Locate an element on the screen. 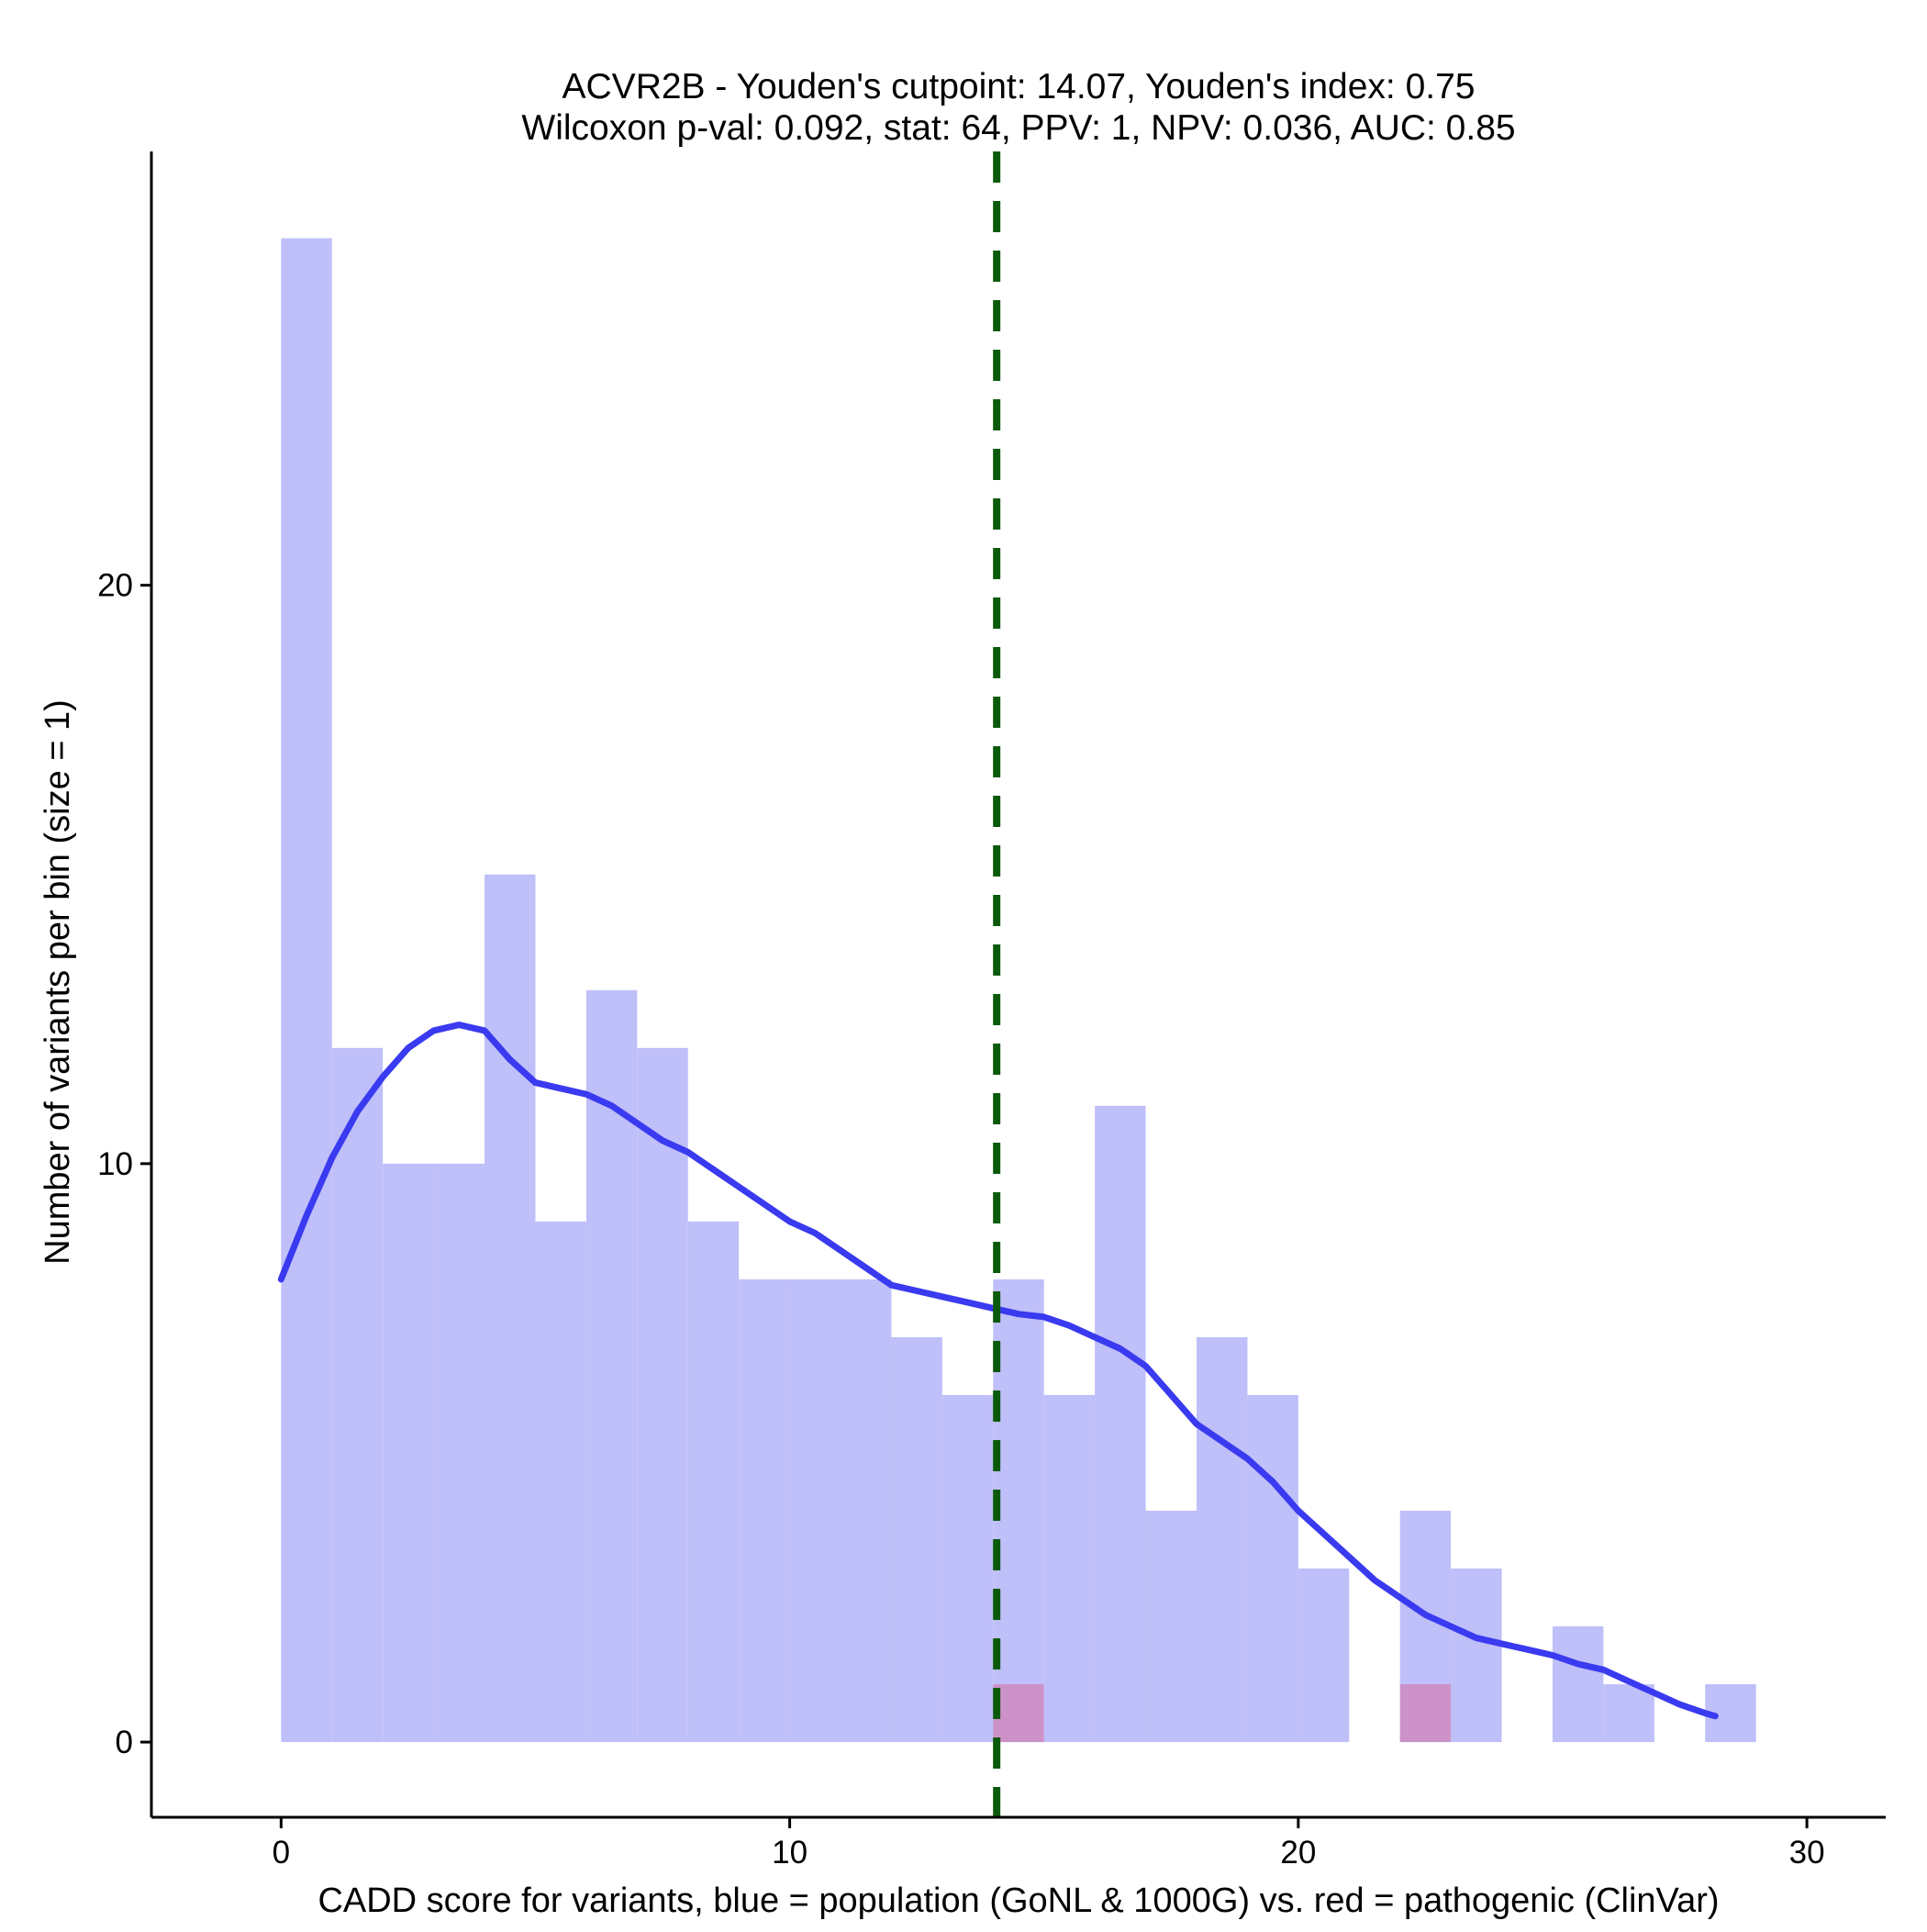  pathogenic-bars is located at coordinates (1222, 1713).